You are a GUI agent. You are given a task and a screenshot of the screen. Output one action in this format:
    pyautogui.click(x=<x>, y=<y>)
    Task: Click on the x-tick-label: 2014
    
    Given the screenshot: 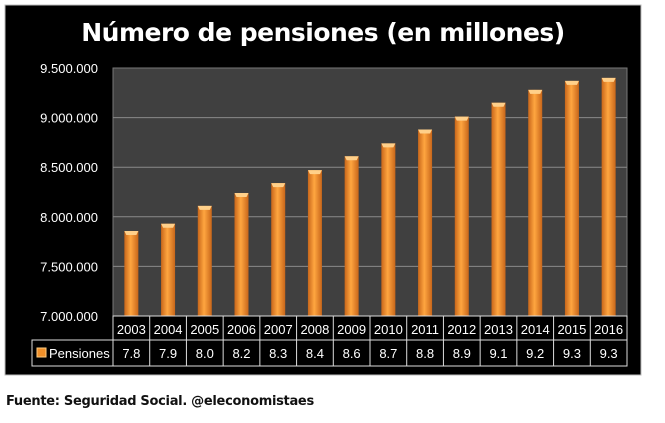 What is the action you would take?
    pyautogui.click(x=535, y=329)
    